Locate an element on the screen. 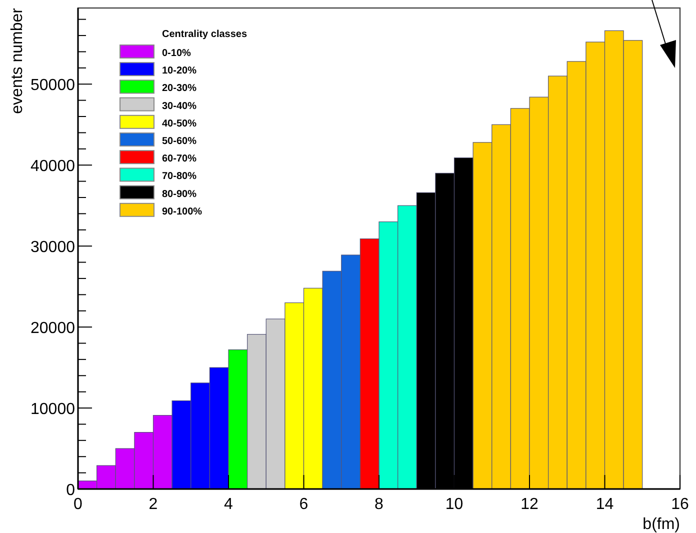 This screenshot has height=533, width=696. y-tick-label: 20000 is located at coordinates (53, 329).